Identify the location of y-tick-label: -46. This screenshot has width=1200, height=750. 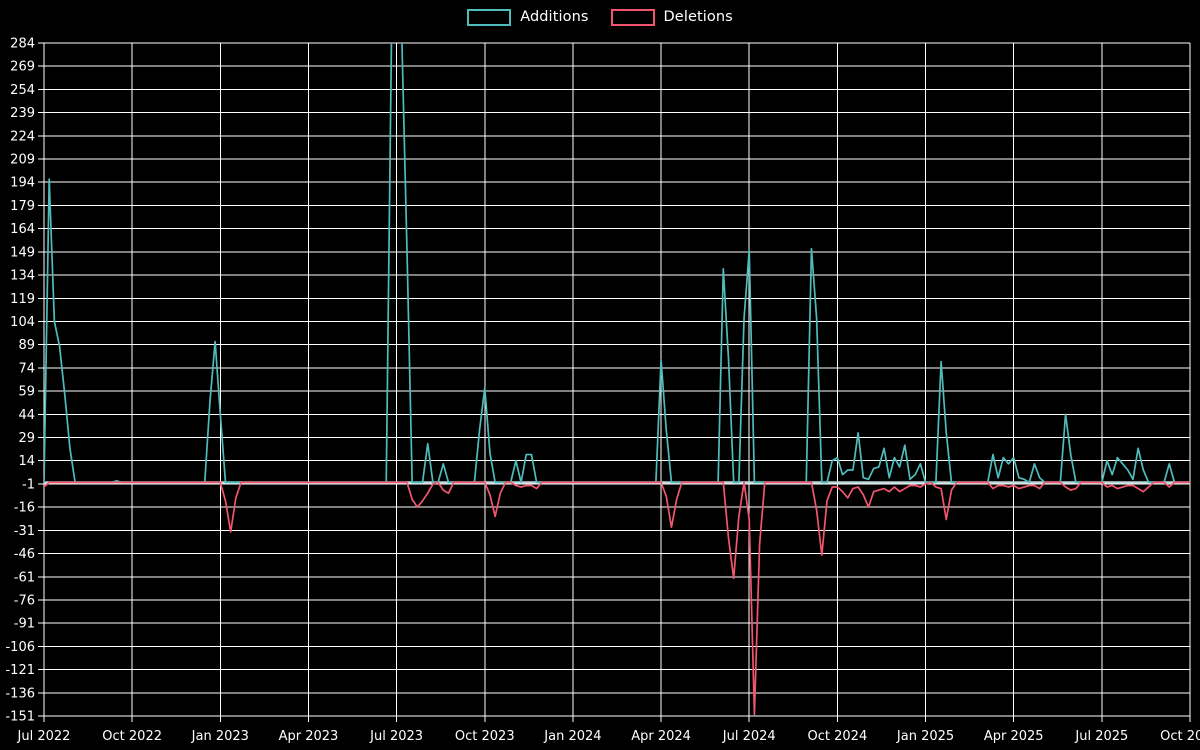
(24, 554).